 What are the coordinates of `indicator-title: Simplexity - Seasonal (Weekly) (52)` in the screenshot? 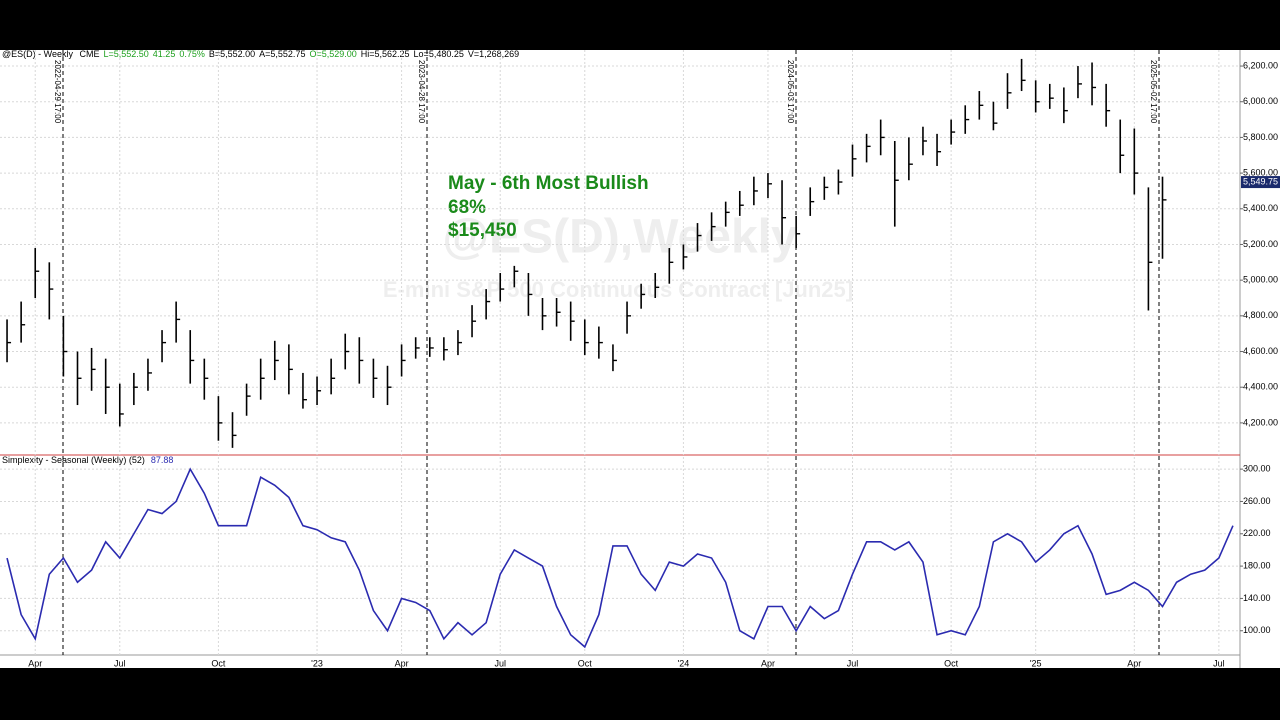 It's located at (73, 460).